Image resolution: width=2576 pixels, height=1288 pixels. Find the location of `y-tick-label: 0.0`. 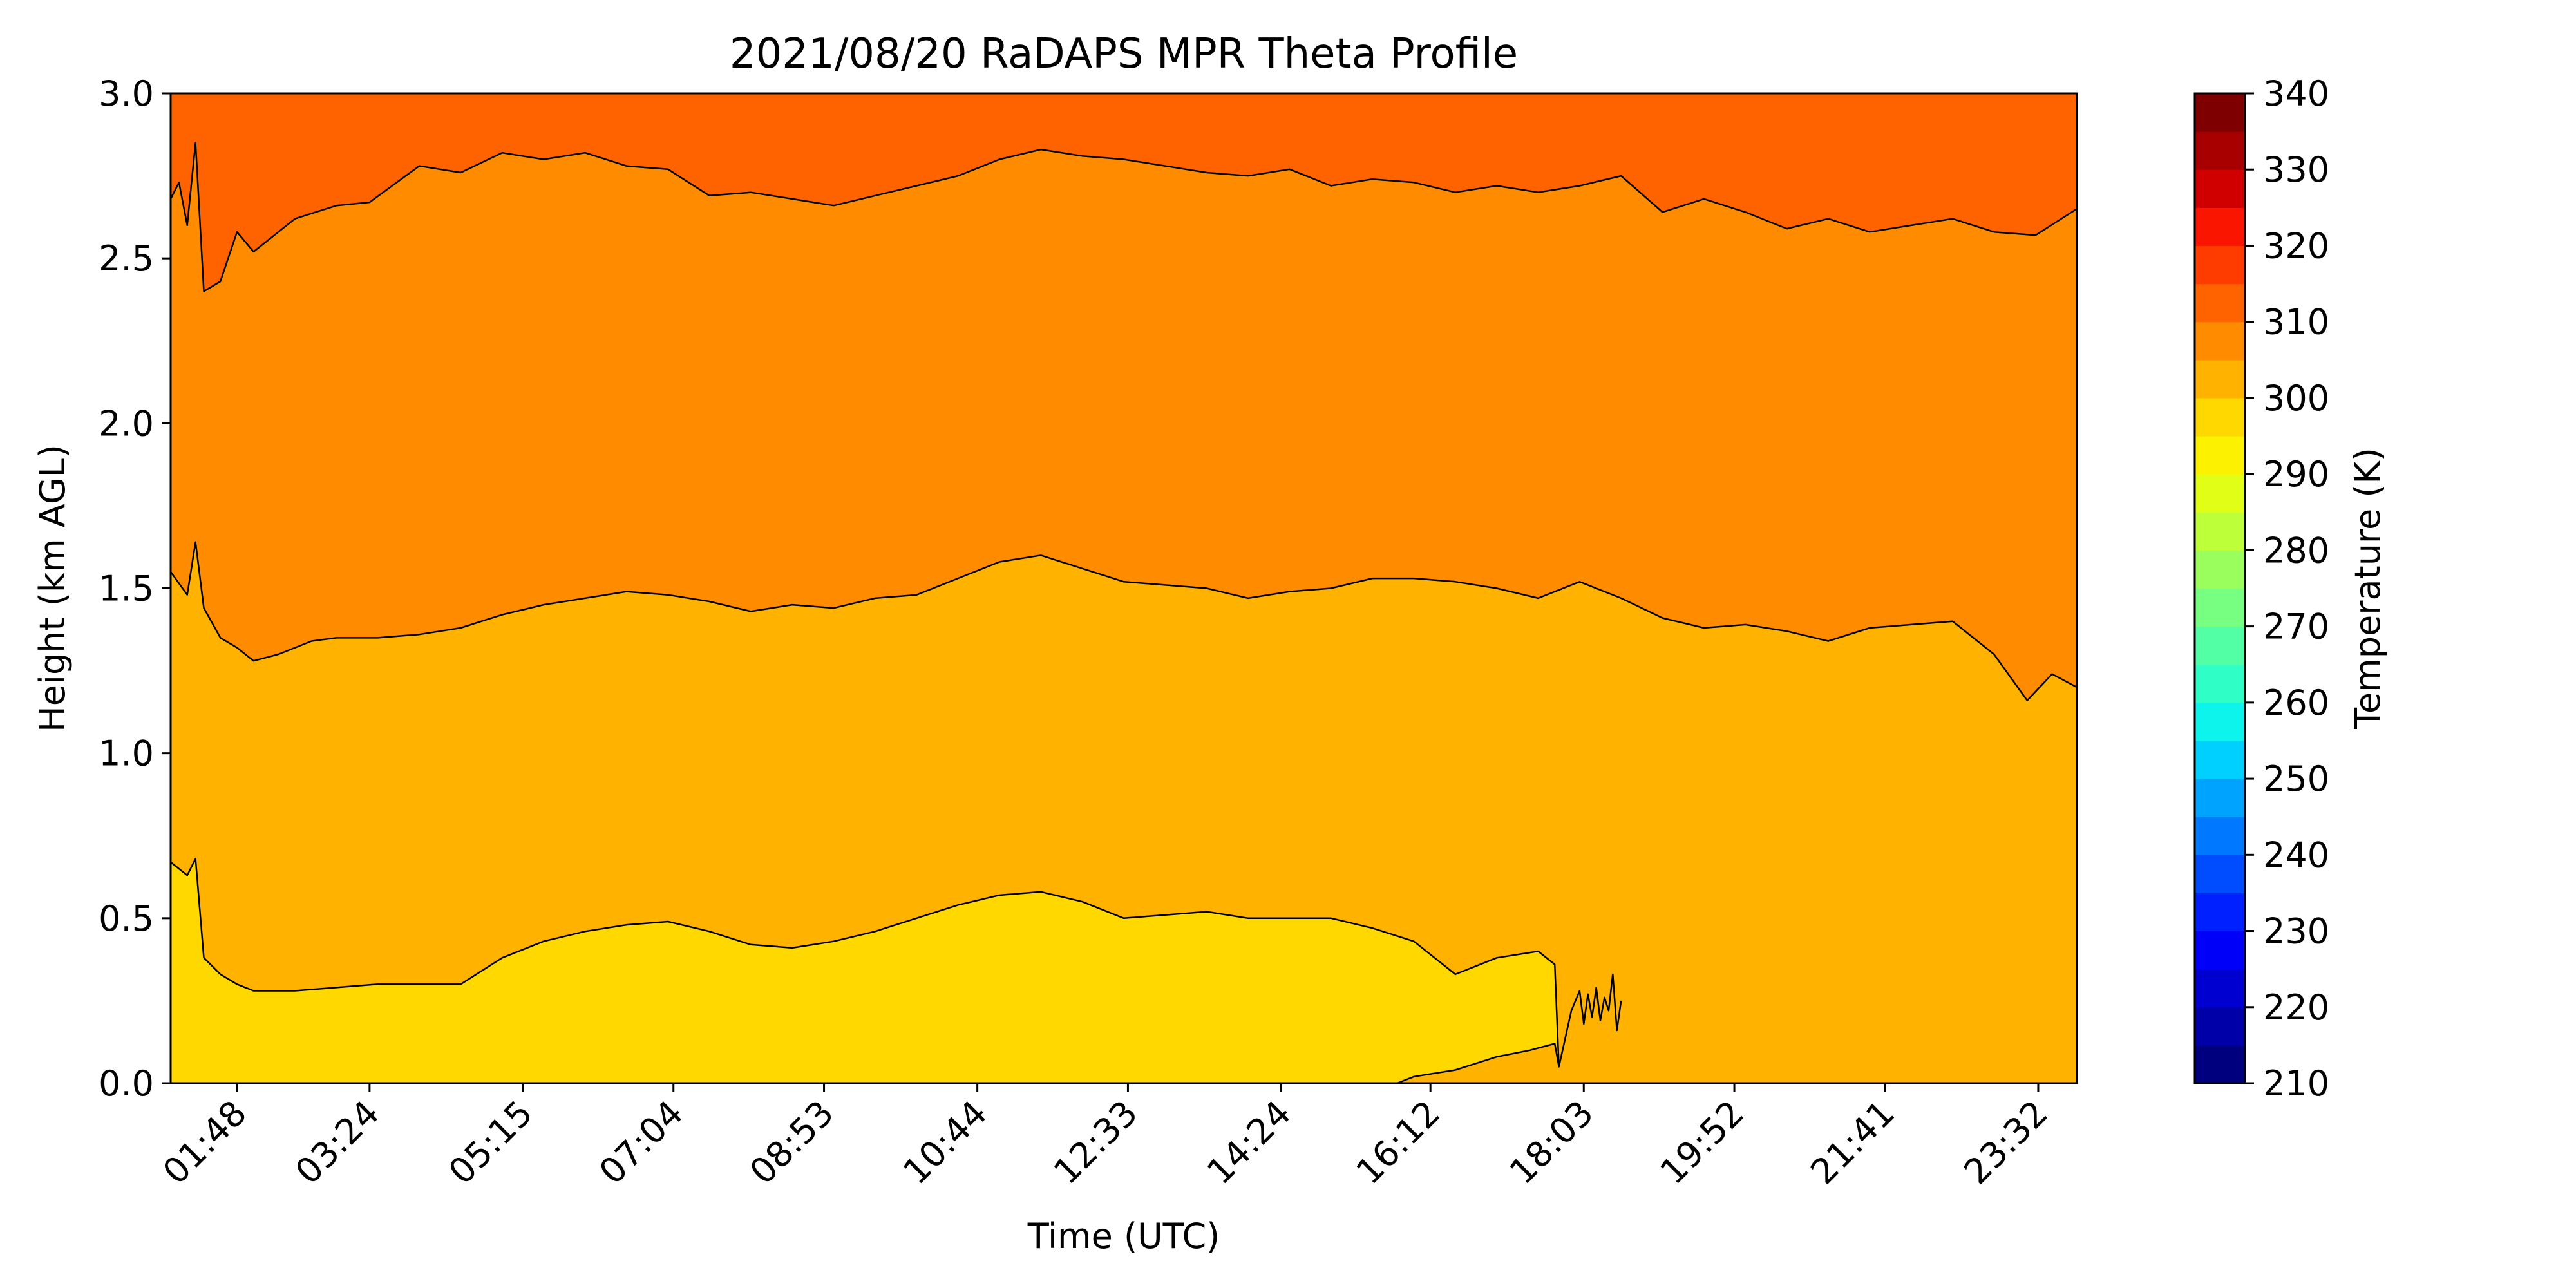

y-tick-label: 0.0 is located at coordinates (127, 1083).